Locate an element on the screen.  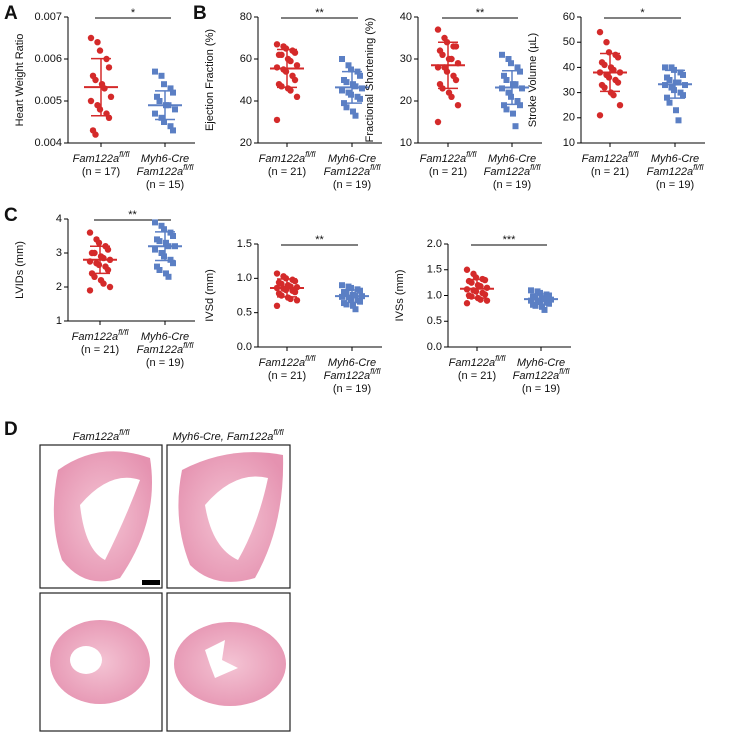
scale-bar is located at coordinates (151, 582).